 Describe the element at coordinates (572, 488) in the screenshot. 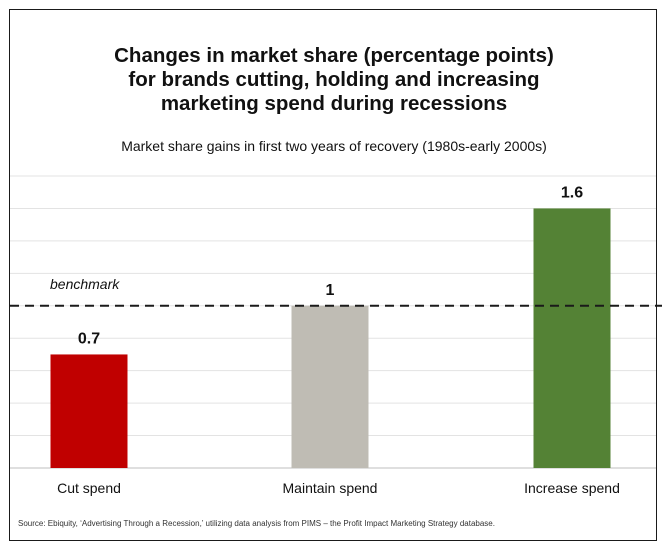

I see `category-label: Increase spend` at that location.